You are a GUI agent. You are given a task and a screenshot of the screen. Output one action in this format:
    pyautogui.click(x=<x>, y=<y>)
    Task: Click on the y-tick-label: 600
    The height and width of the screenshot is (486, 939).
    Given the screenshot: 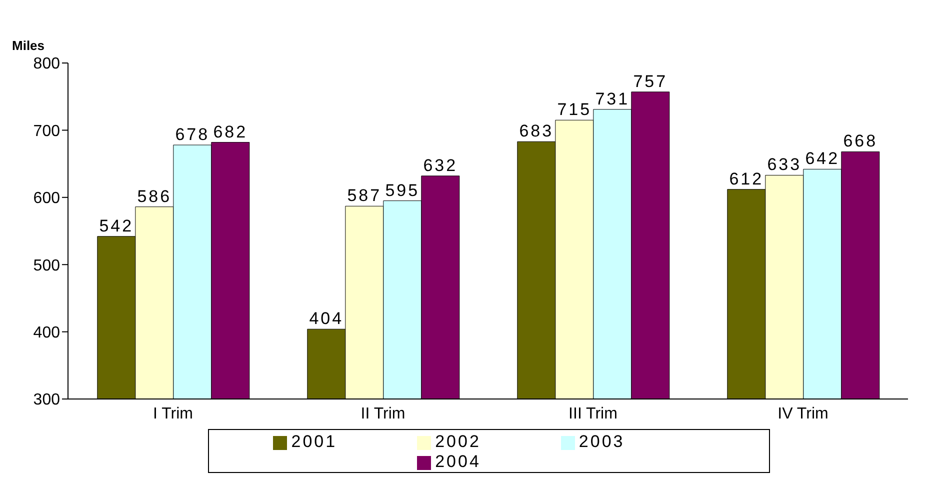 What is the action you would take?
    pyautogui.click(x=46, y=199)
    